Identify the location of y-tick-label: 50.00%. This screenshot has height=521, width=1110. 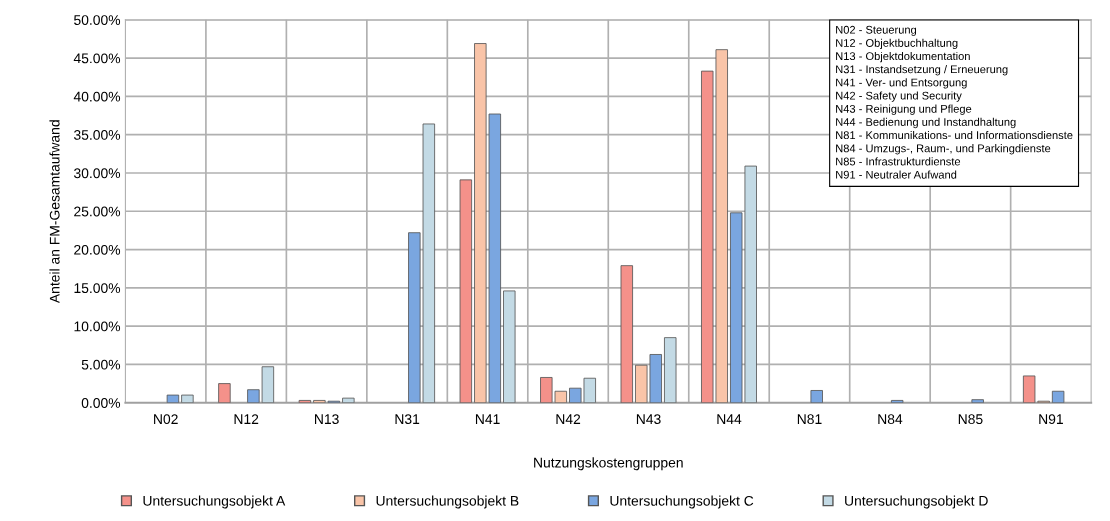
(97, 20).